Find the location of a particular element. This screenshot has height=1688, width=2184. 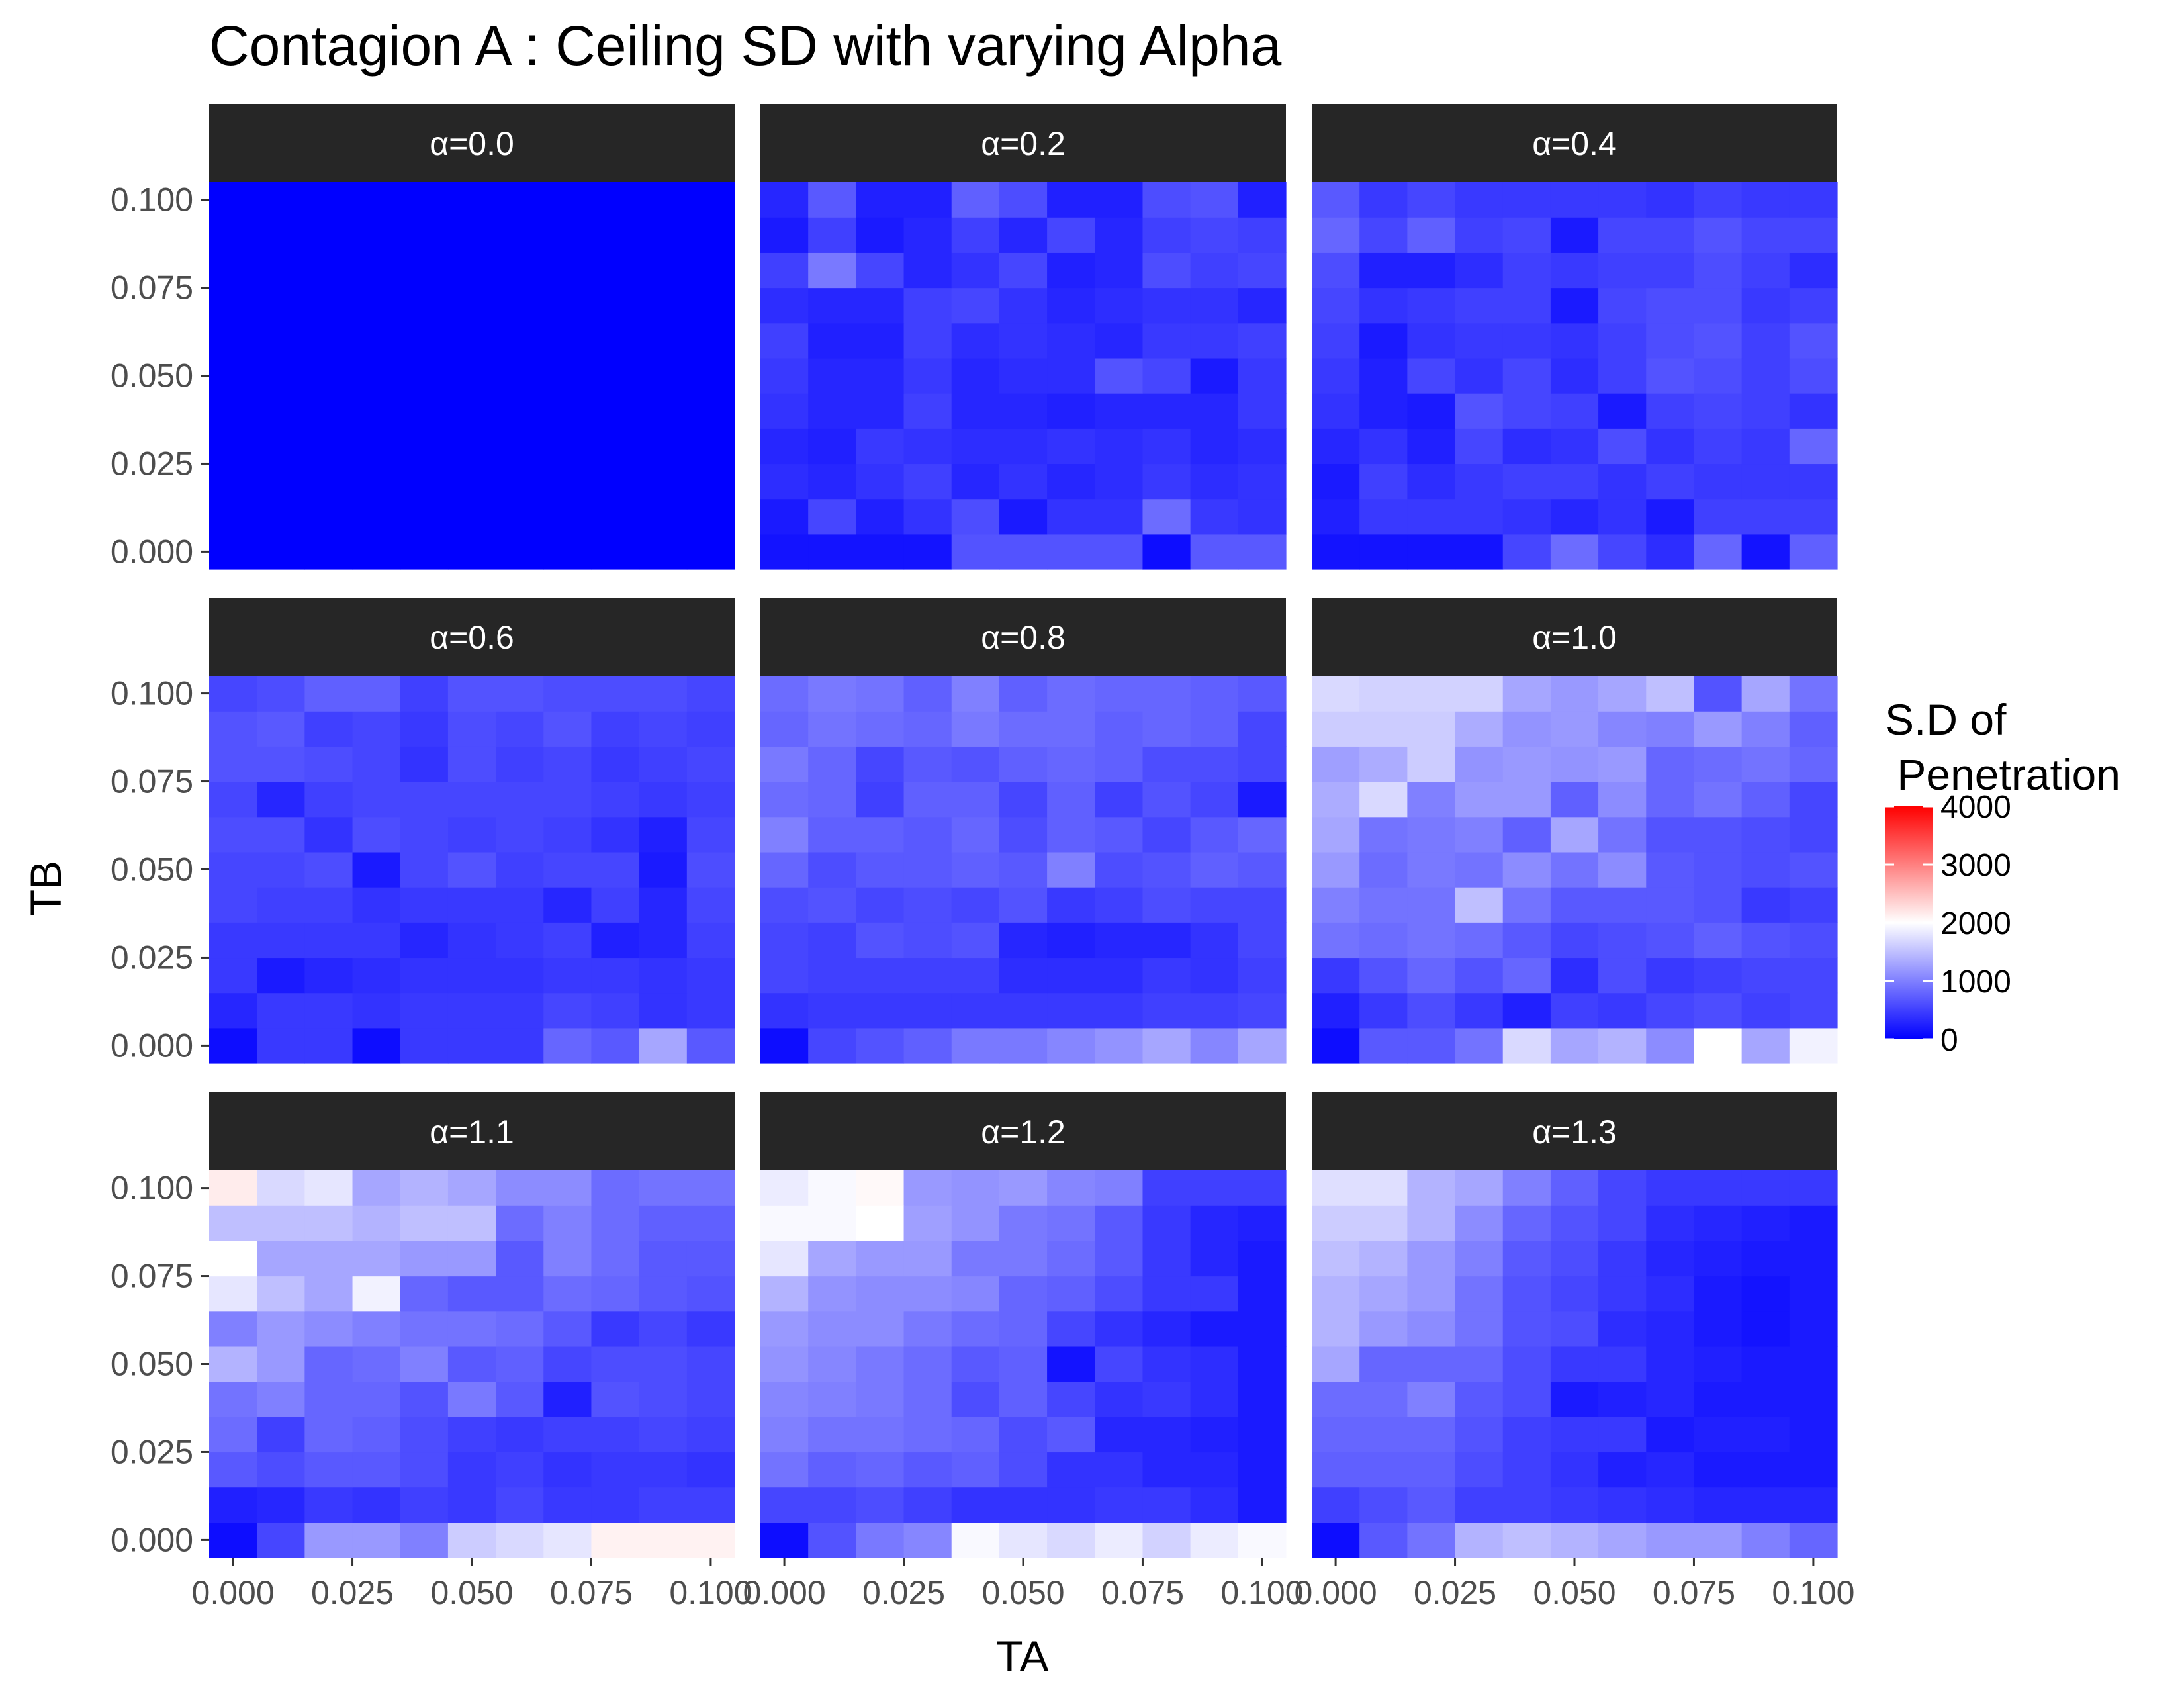

legend-tick-label: 1000 is located at coordinates (1976, 982).